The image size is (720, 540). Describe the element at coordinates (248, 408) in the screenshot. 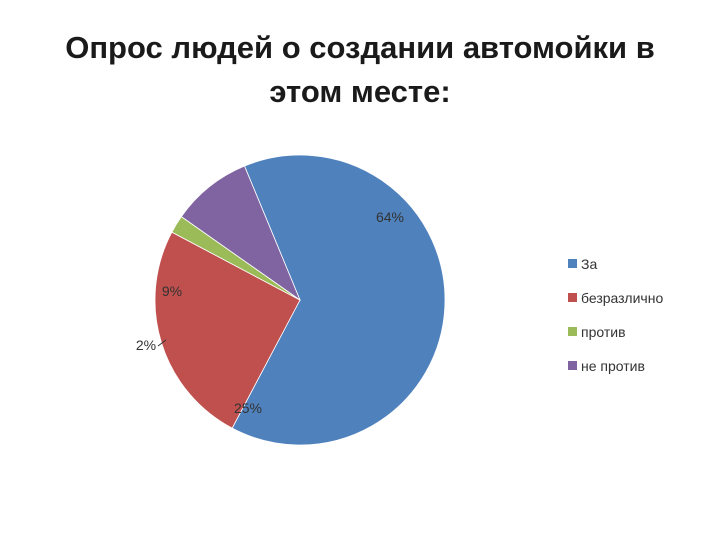

I see `data-label: 25%` at that location.